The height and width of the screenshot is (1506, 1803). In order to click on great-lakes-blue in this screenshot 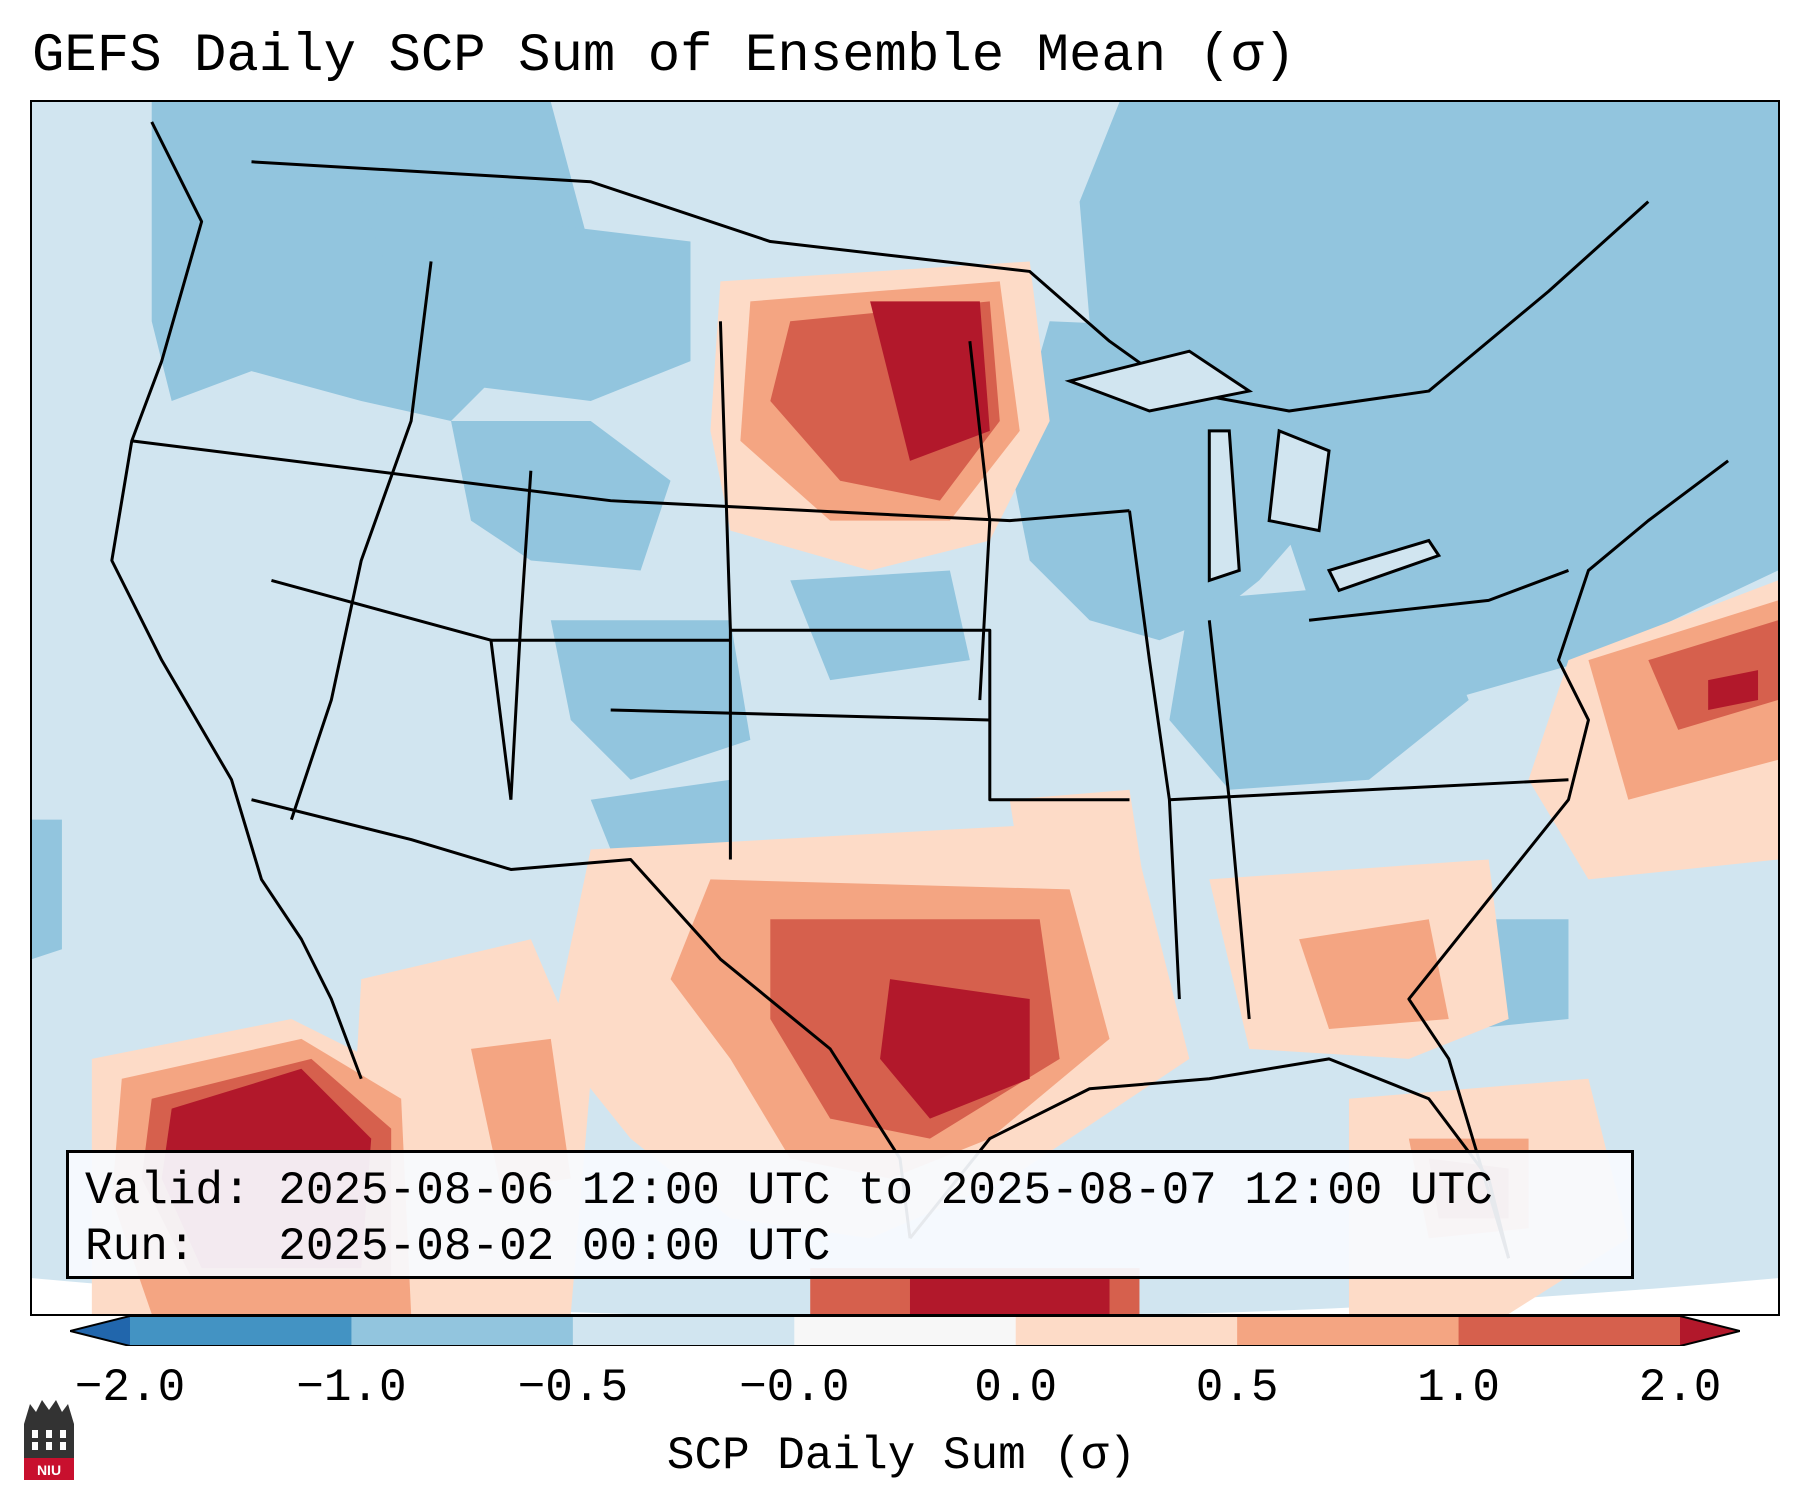, I will do `click(1169, 481)`.